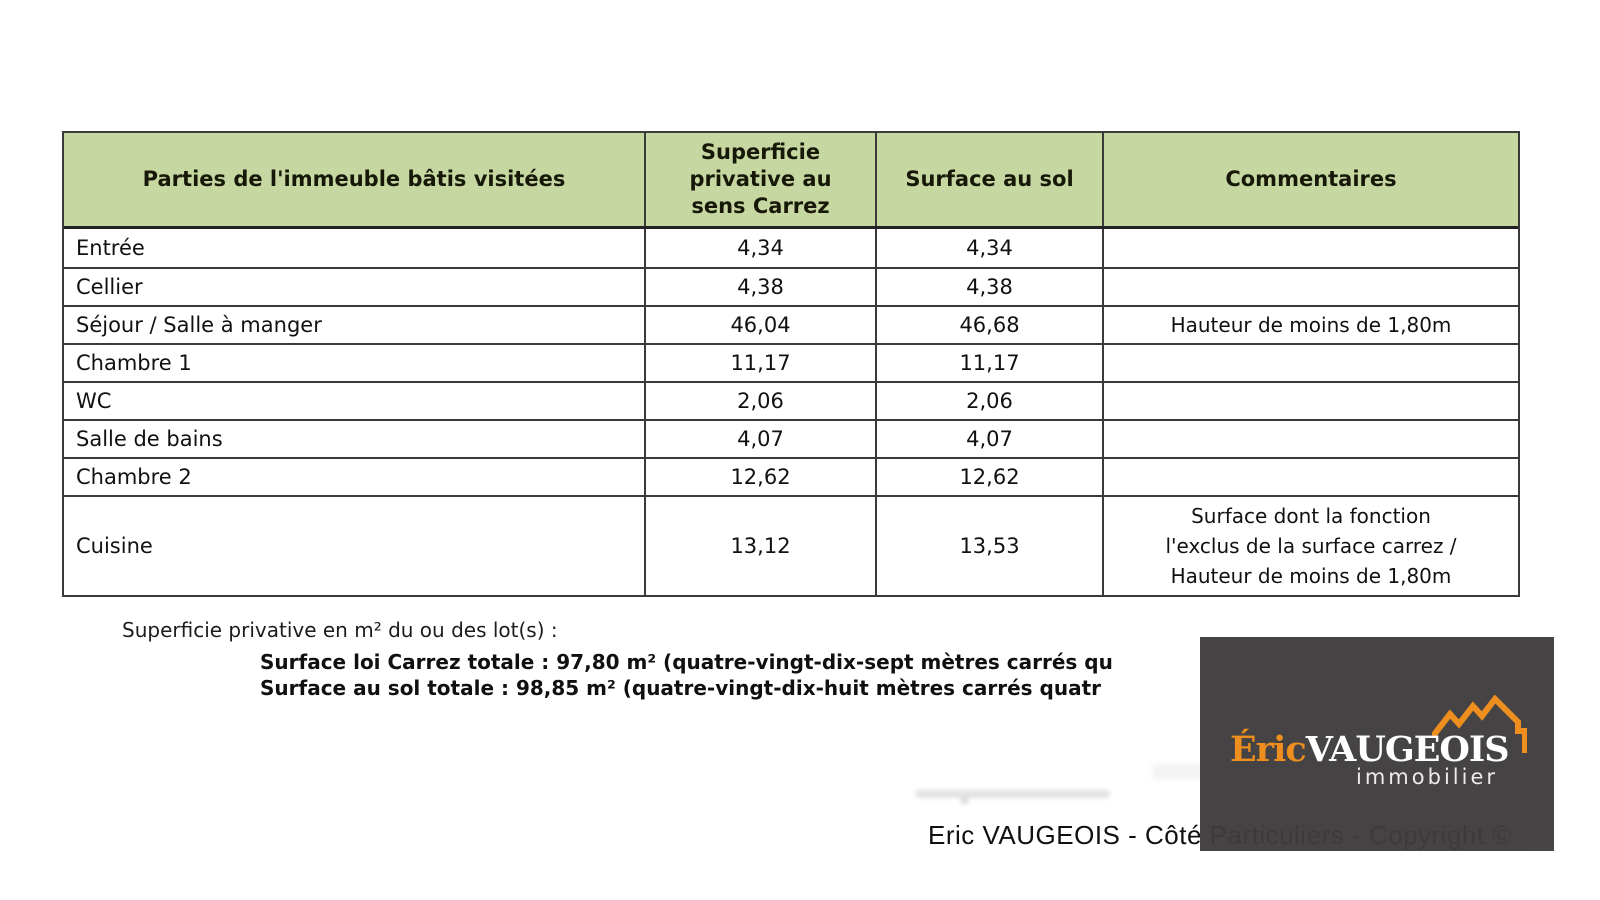  Describe the element at coordinates (990, 439) in the screenshot. I see `floor-area-value-cell: 4,07` at that location.